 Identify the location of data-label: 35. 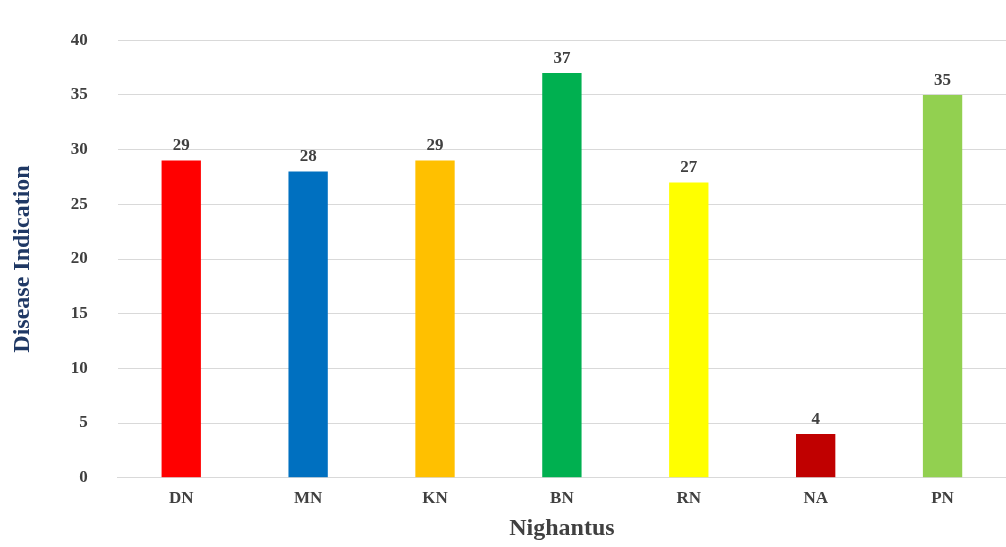
(943, 79).